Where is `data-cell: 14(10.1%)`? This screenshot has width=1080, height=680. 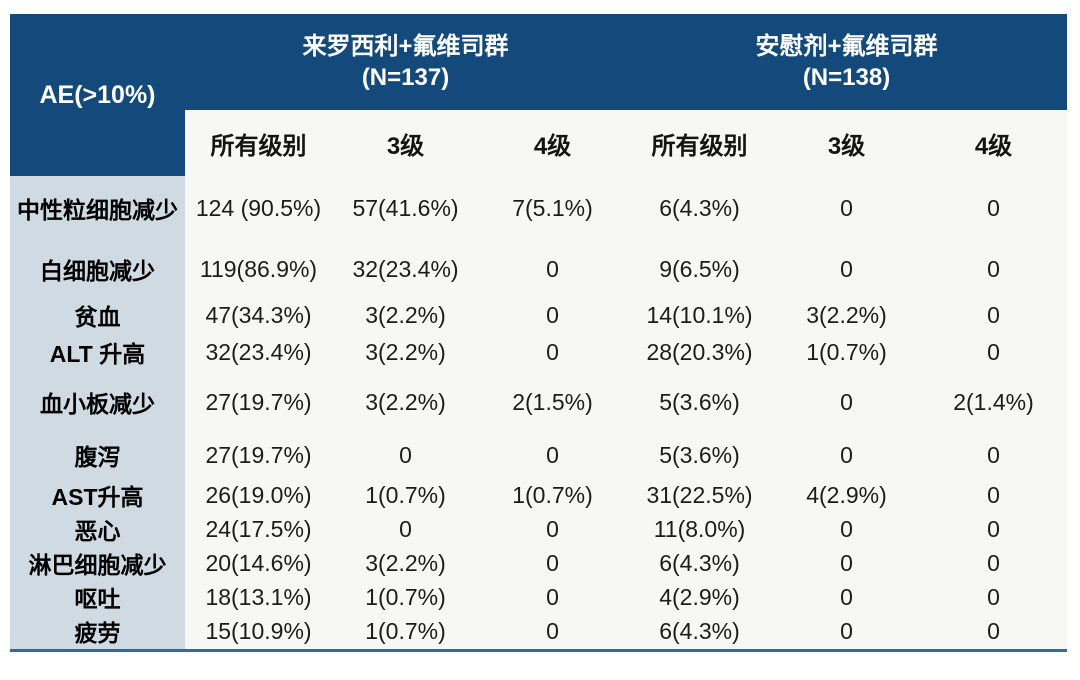
data-cell: 14(10.1%) is located at coordinates (699, 315).